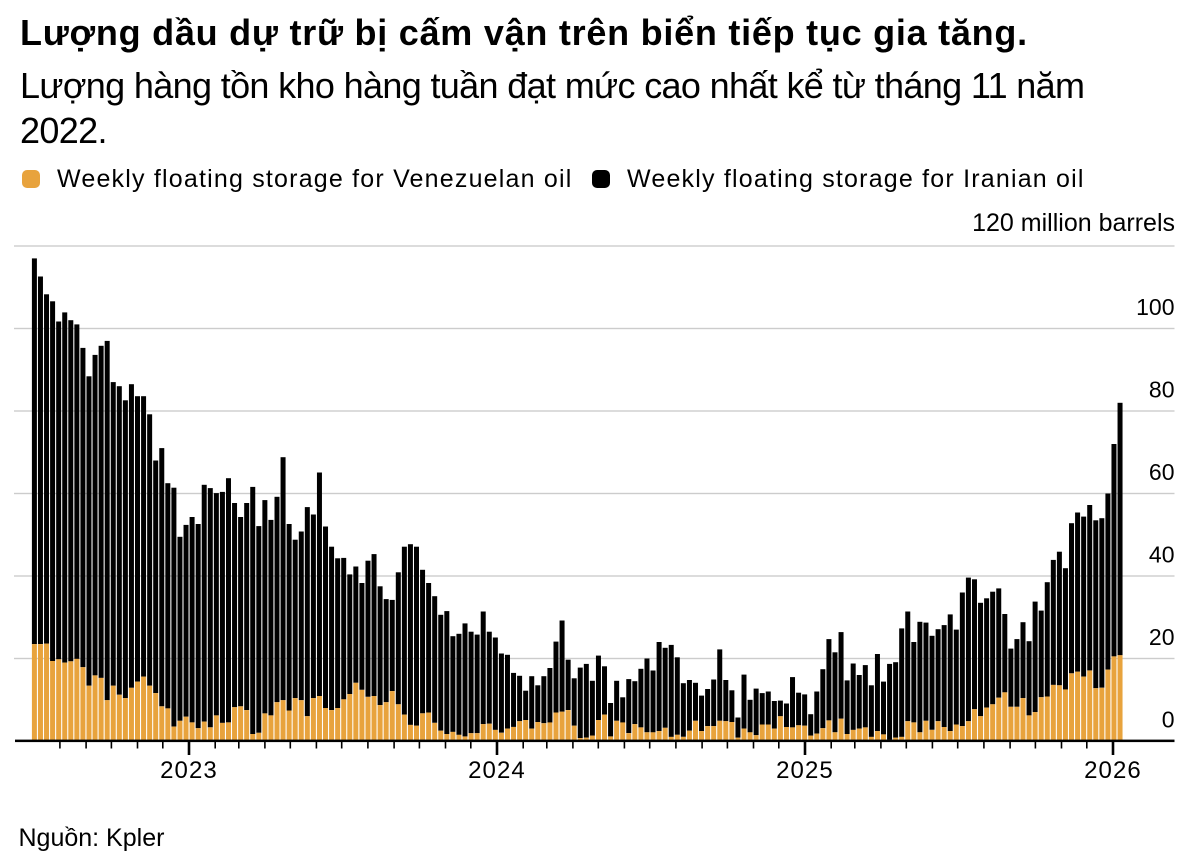 This screenshot has height=867, width=1200. Describe the element at coordinates (1113, 770) in the screenshot. I see `svg-text: 2026` at that location.